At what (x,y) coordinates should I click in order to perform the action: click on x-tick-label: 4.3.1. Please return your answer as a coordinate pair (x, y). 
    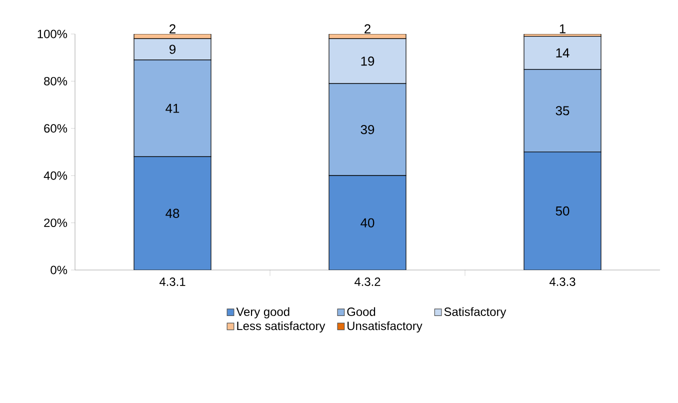
    Looking at the image, I should click on (172, 282).